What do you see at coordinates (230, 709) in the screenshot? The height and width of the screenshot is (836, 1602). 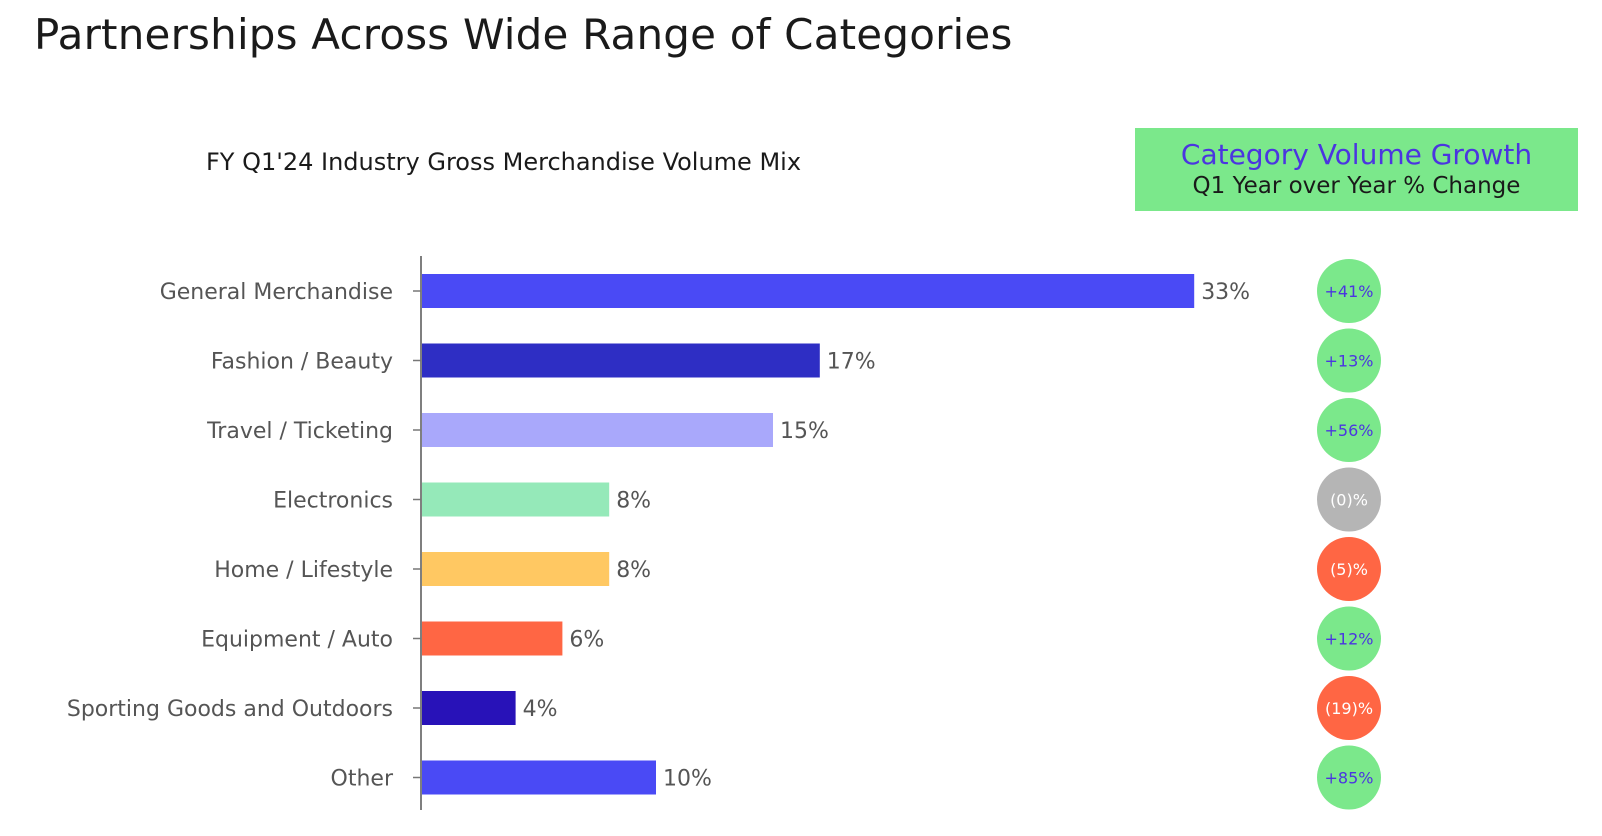 I see `category-label: Sporting Goods and Outdoors` at bounding box center [230, 709].